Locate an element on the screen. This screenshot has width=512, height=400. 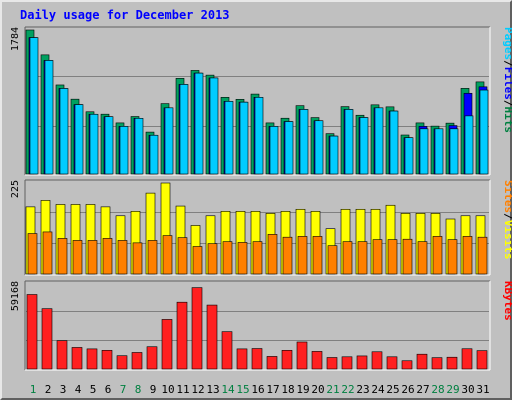
x-tick-label: 30 is located at coordinates (467, 389).